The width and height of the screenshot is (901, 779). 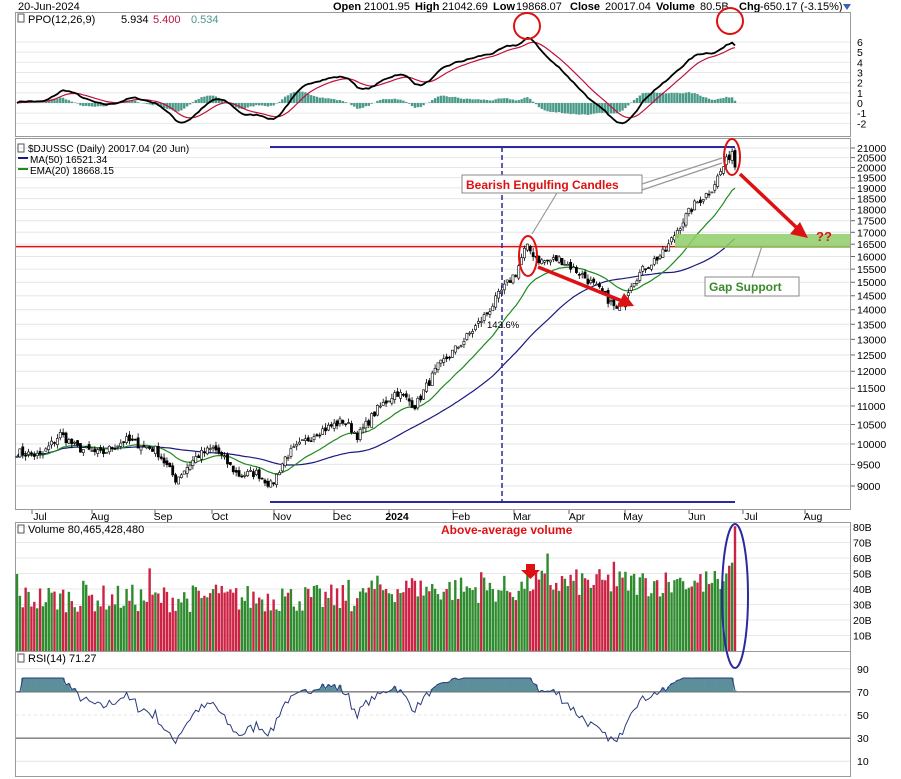 What do you see at coordinates (625, 300) in the screenshot?
I see `decline-arrow-head` at bounding box center [625, 300].